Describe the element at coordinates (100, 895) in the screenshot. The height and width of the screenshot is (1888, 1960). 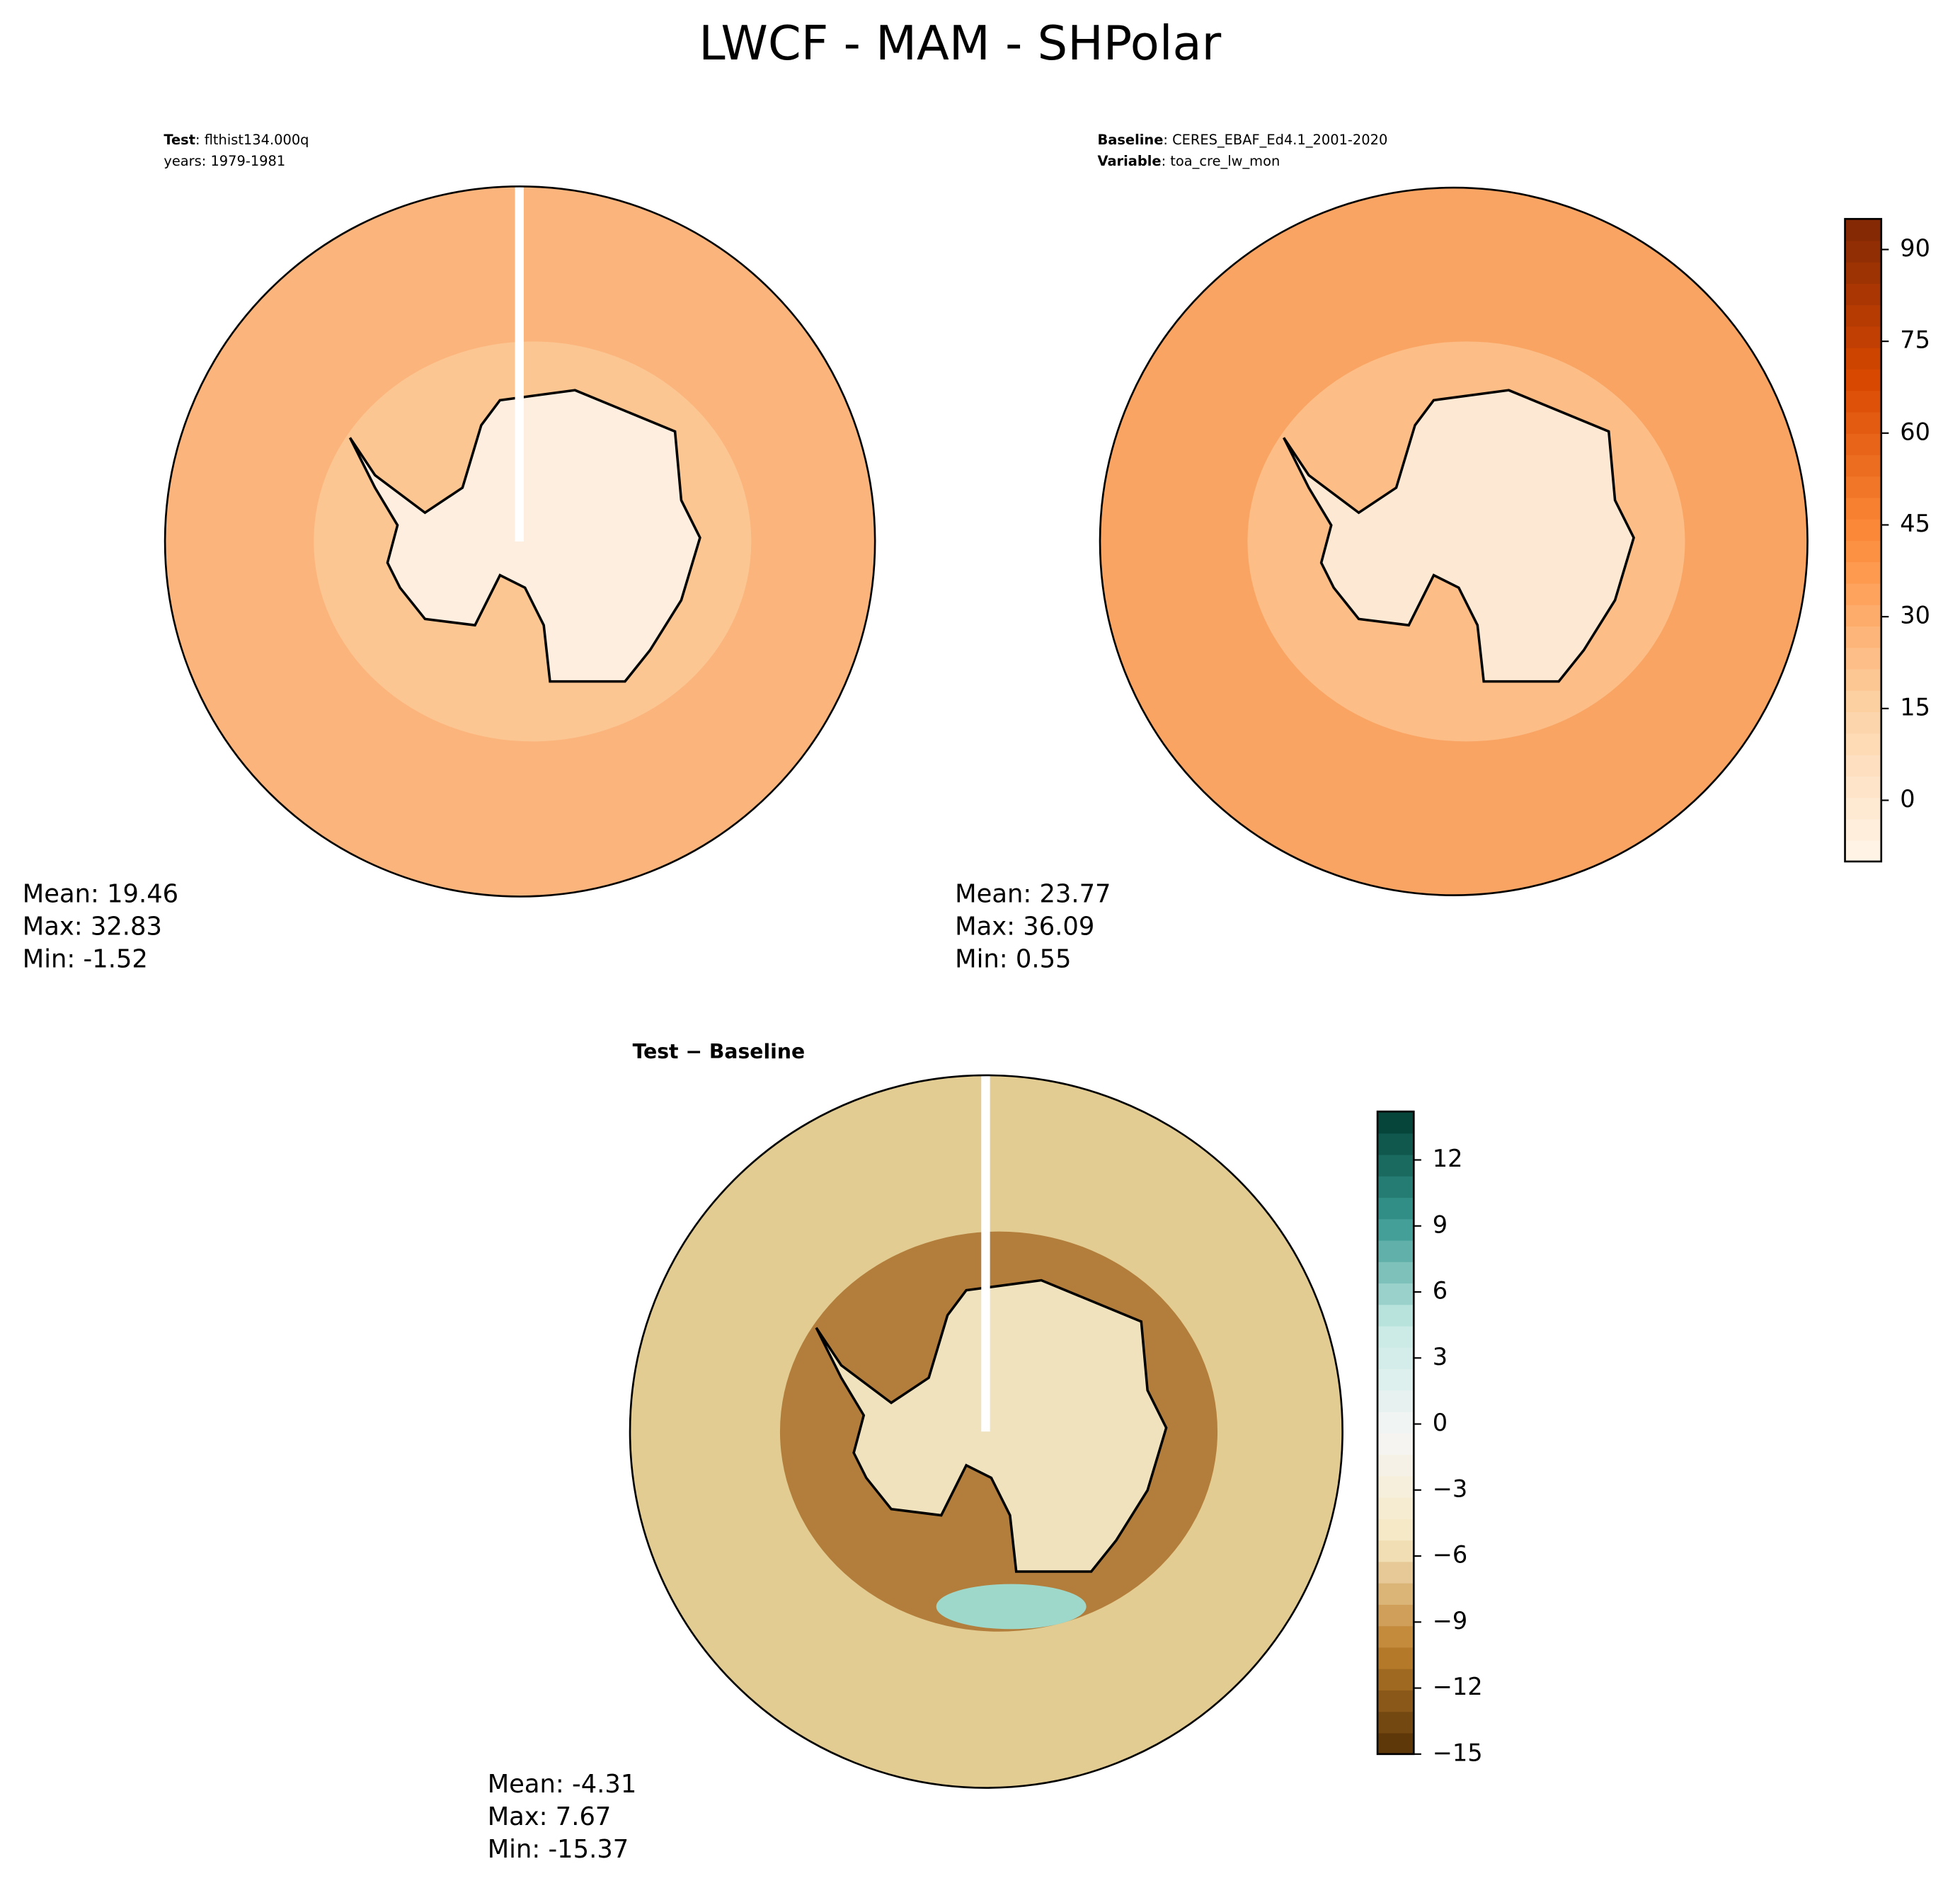
I see `stat-line: Mean: 19.46` at that location.